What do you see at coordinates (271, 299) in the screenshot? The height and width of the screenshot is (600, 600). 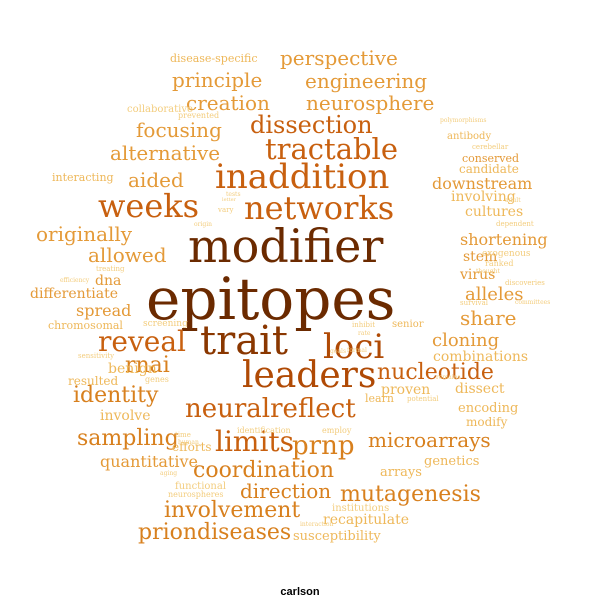 I see `word-epitopes: epitopes` at bounding box center [271, 299].